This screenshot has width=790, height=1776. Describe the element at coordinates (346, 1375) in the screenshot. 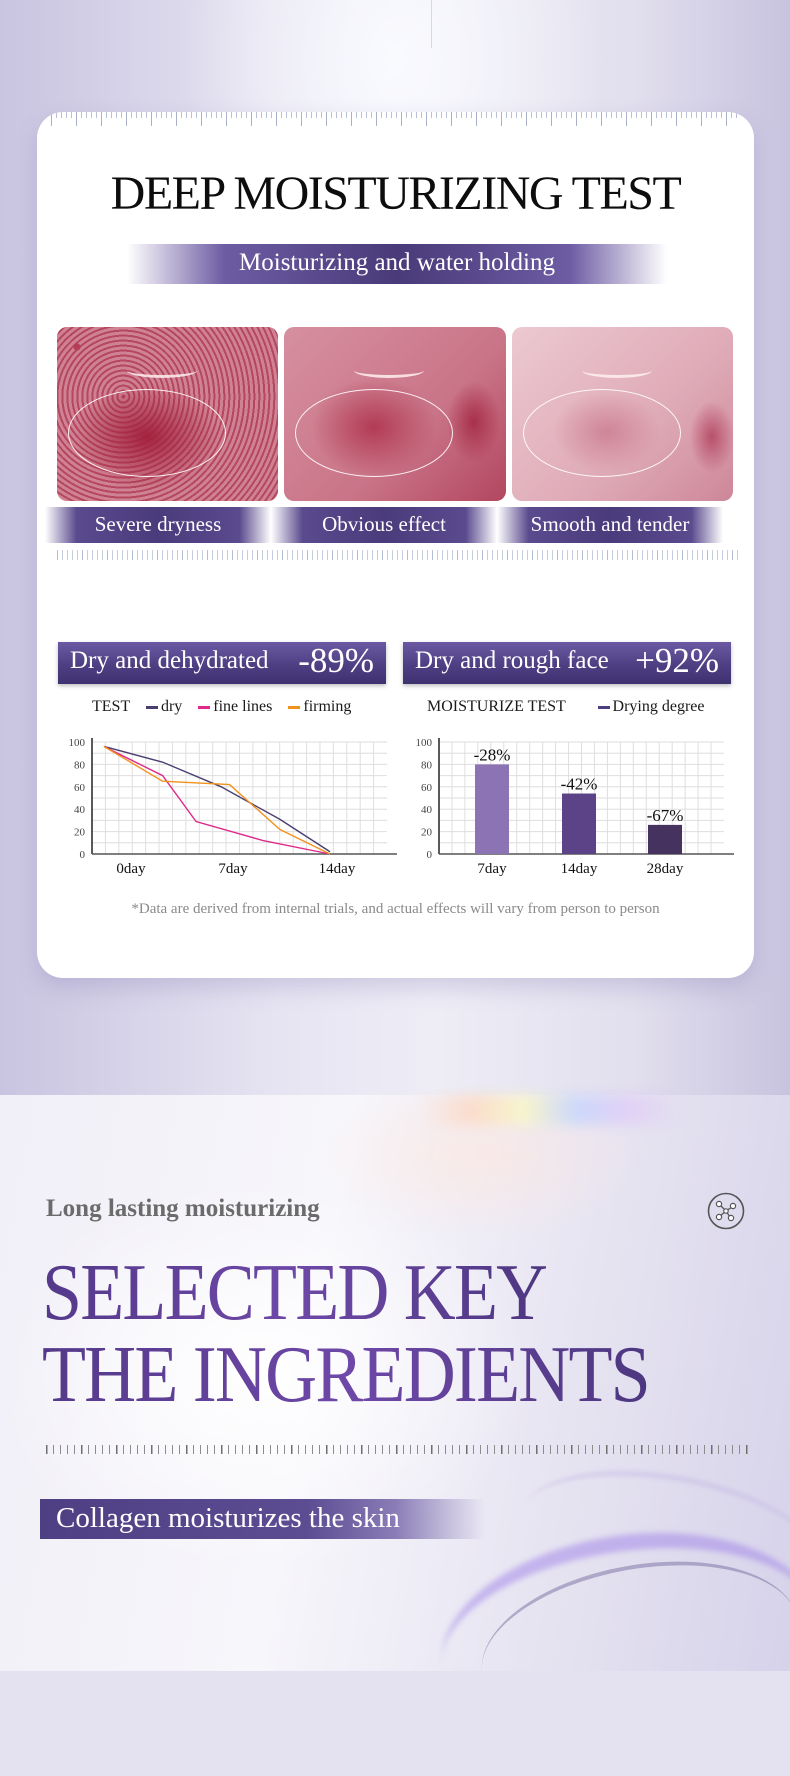

I see `headline-line-2: THE INGREDIENTS` at that location.